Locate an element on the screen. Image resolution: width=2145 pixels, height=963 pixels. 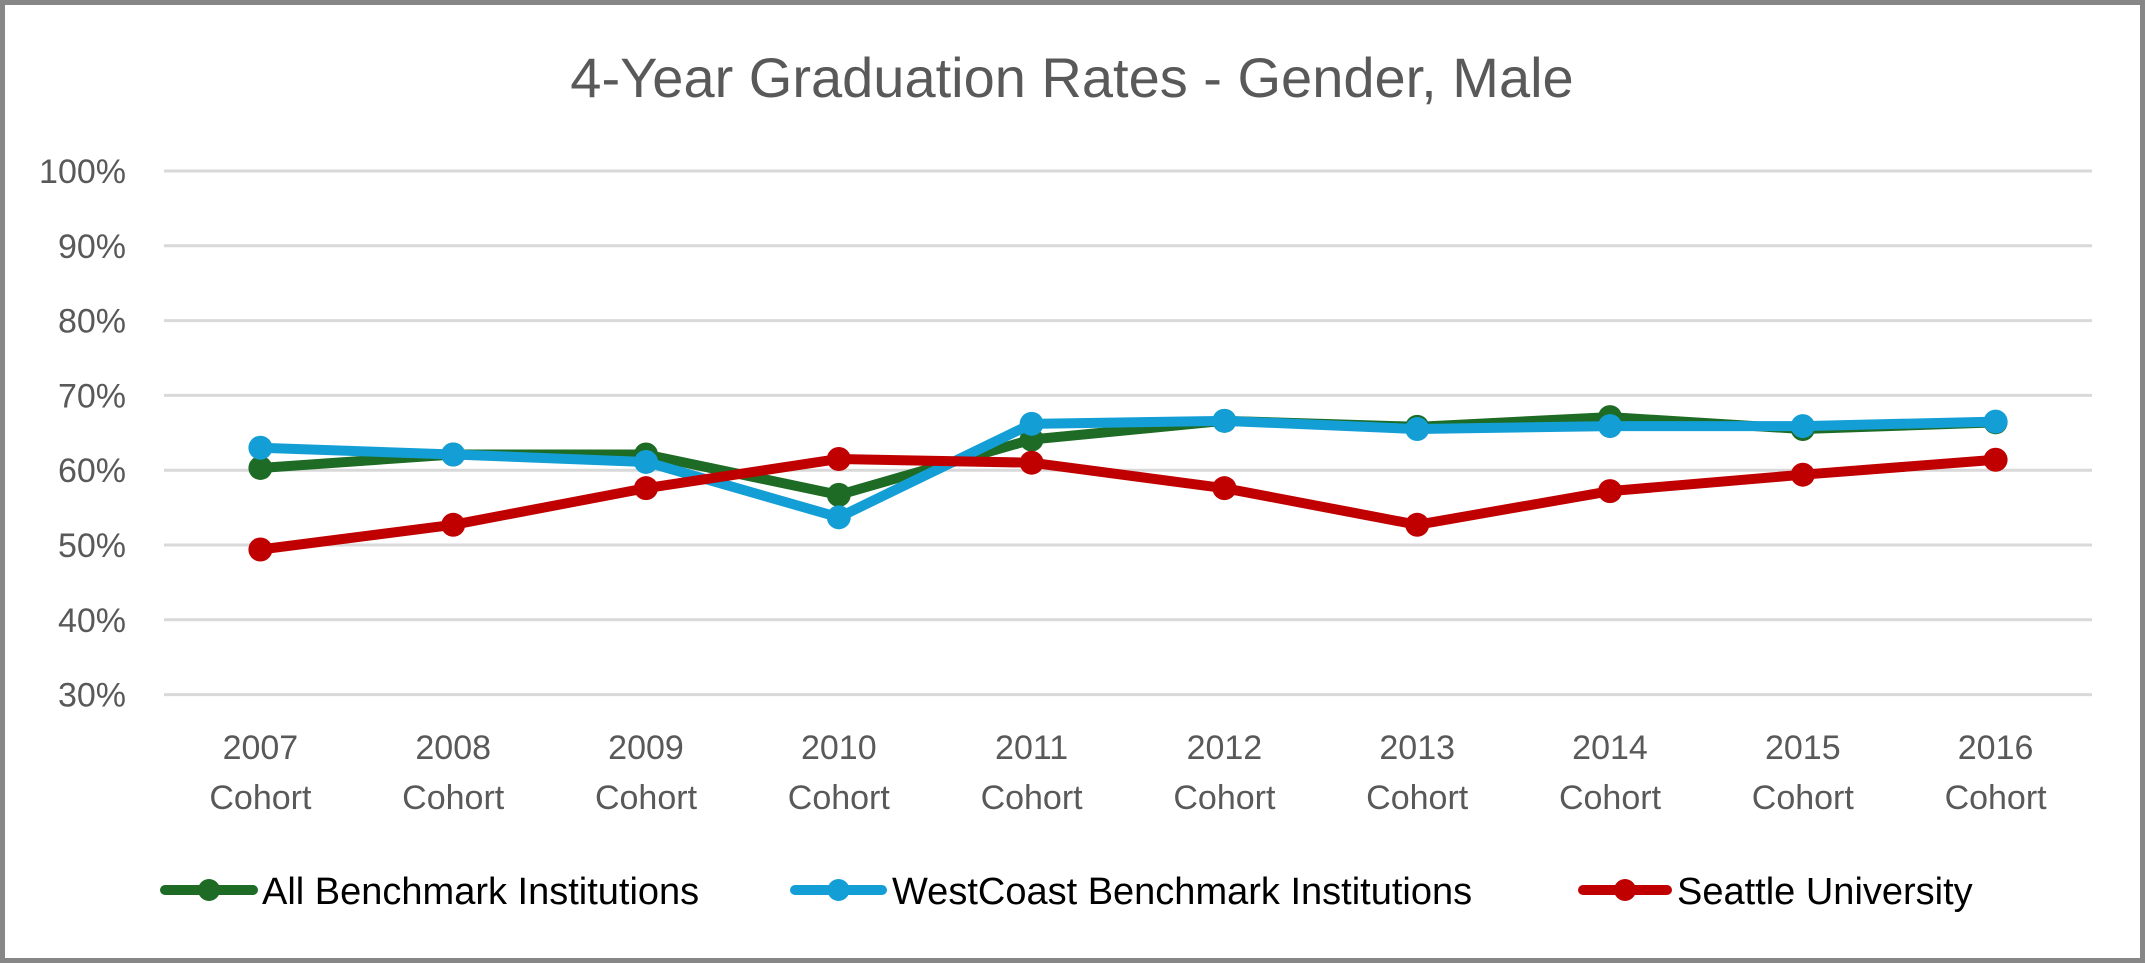
x-tick-label-year: 2016 is located at coordinates (1996, 748).